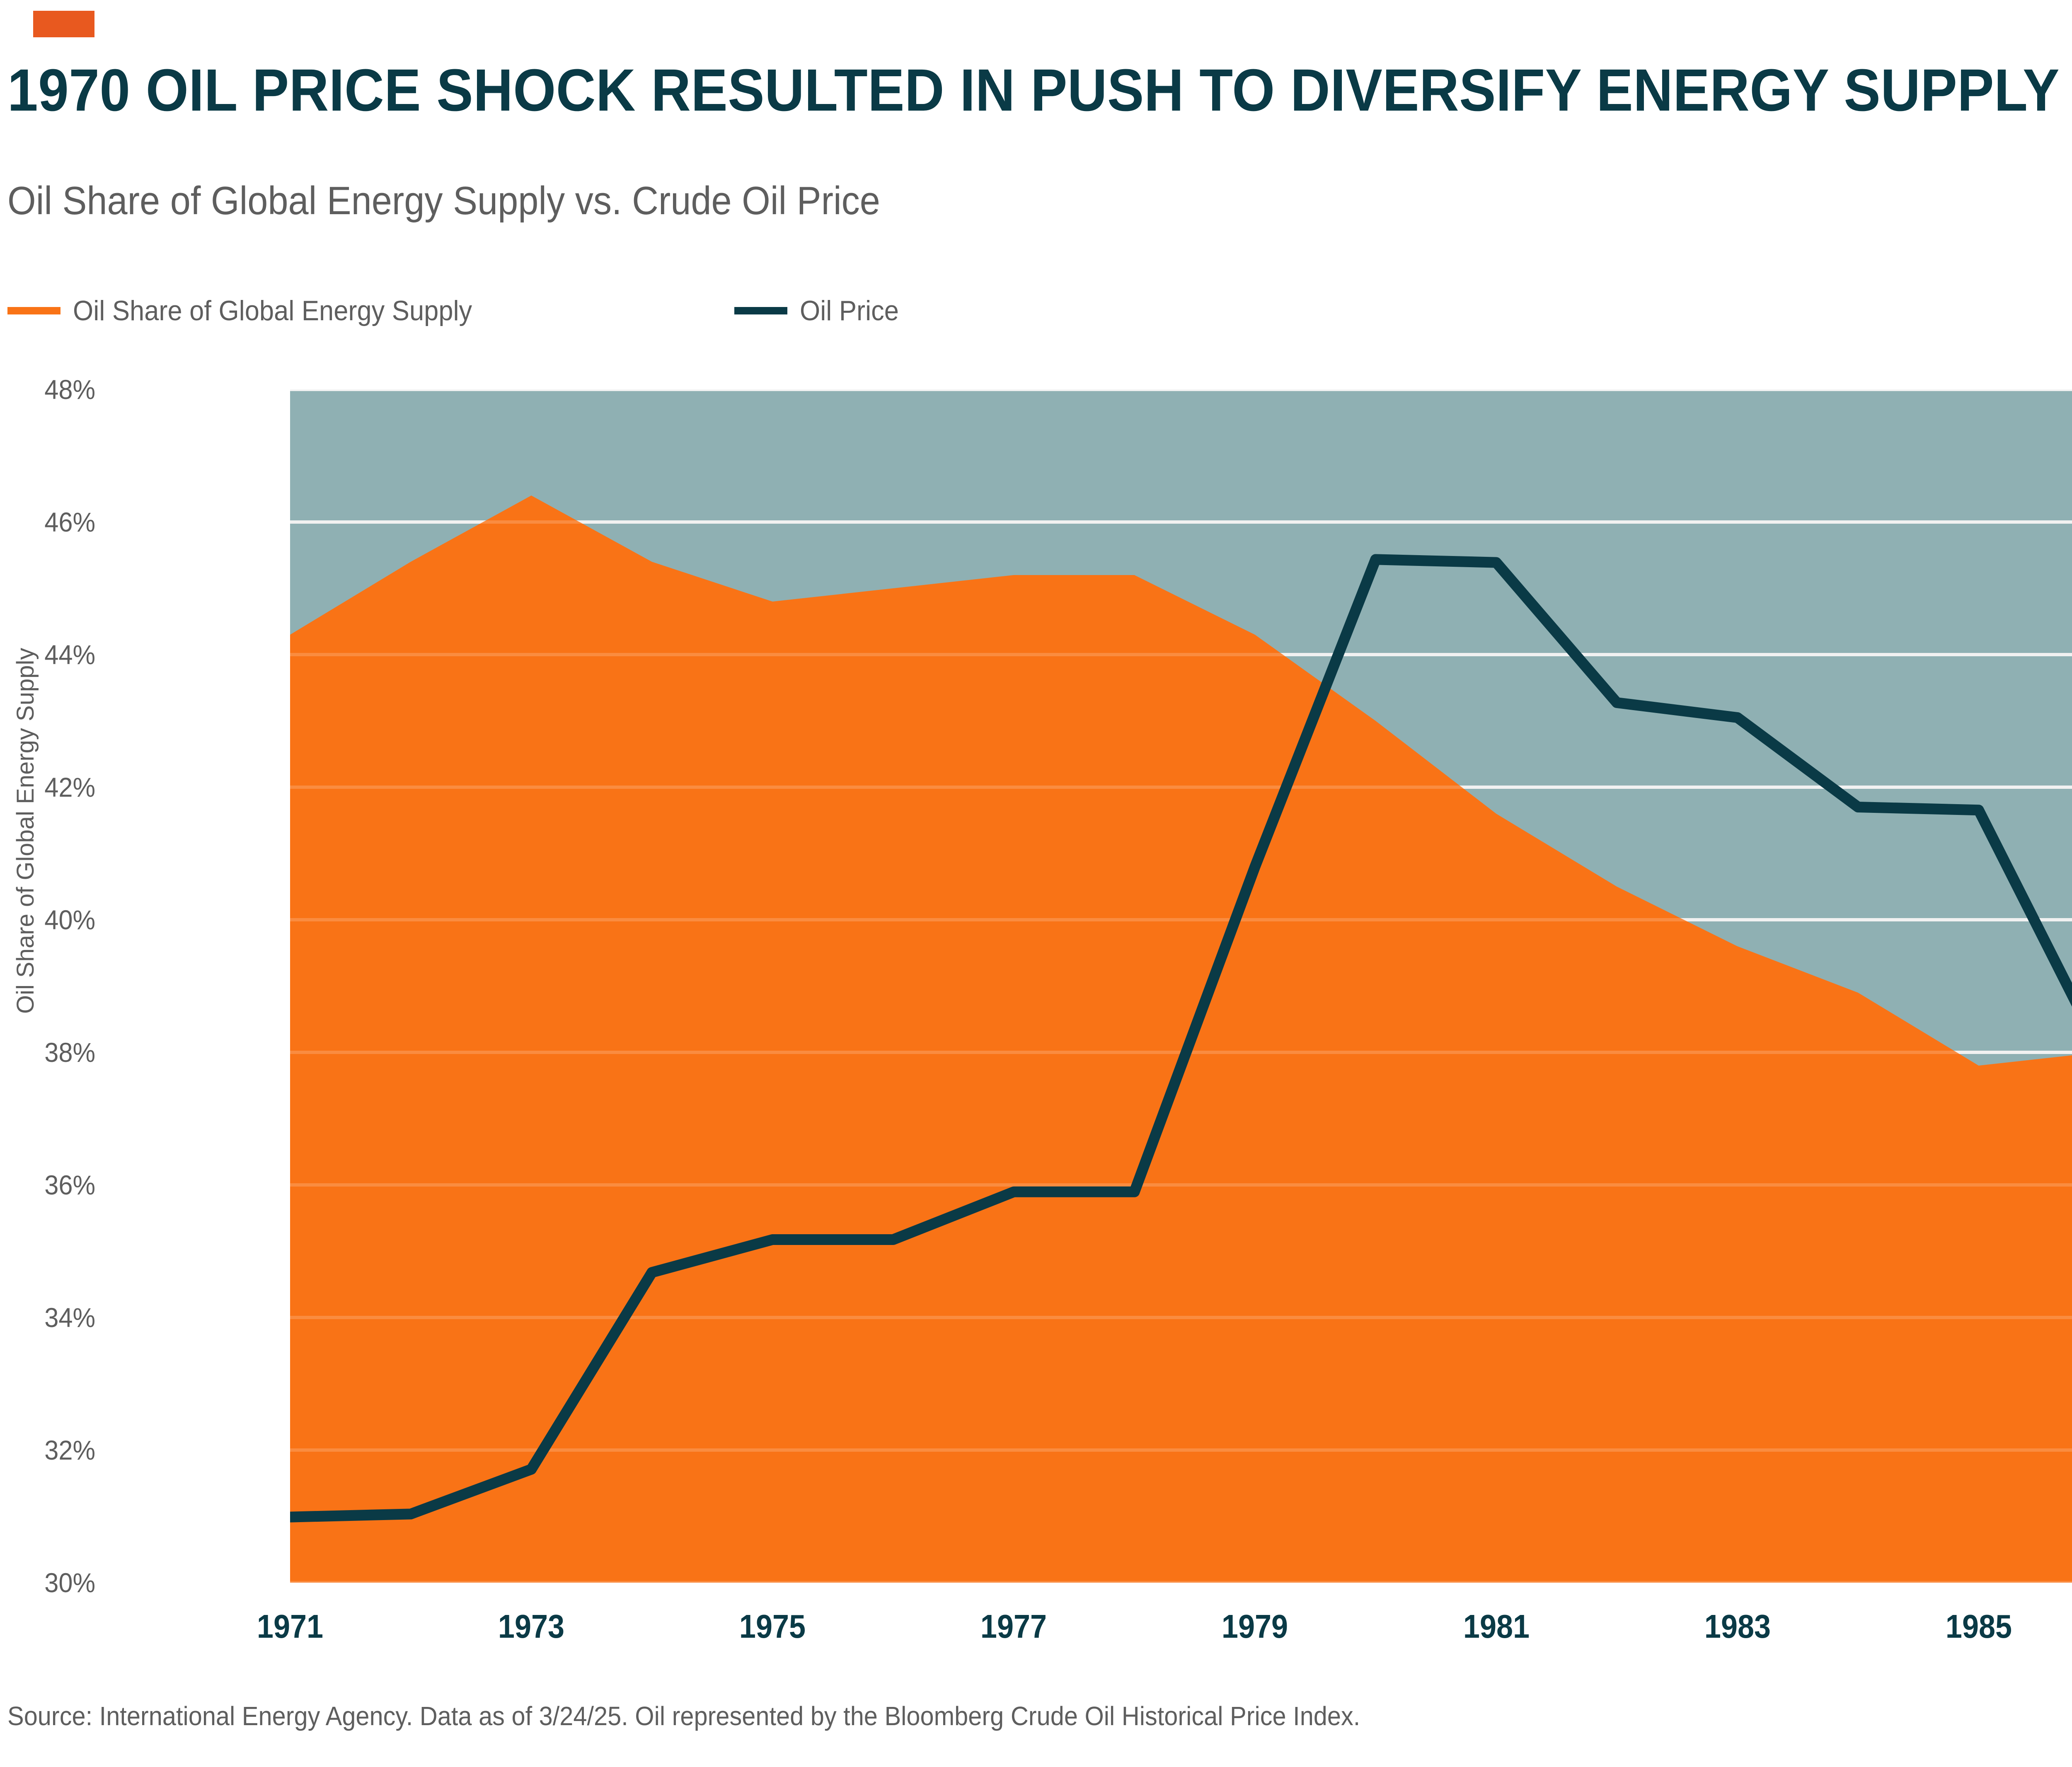 This screenshot has height=1767, width=2072. Describe the element at coordinates (1255, 1626) in the screenshot. I see `x-axis-tick-label: 1979` at that location.